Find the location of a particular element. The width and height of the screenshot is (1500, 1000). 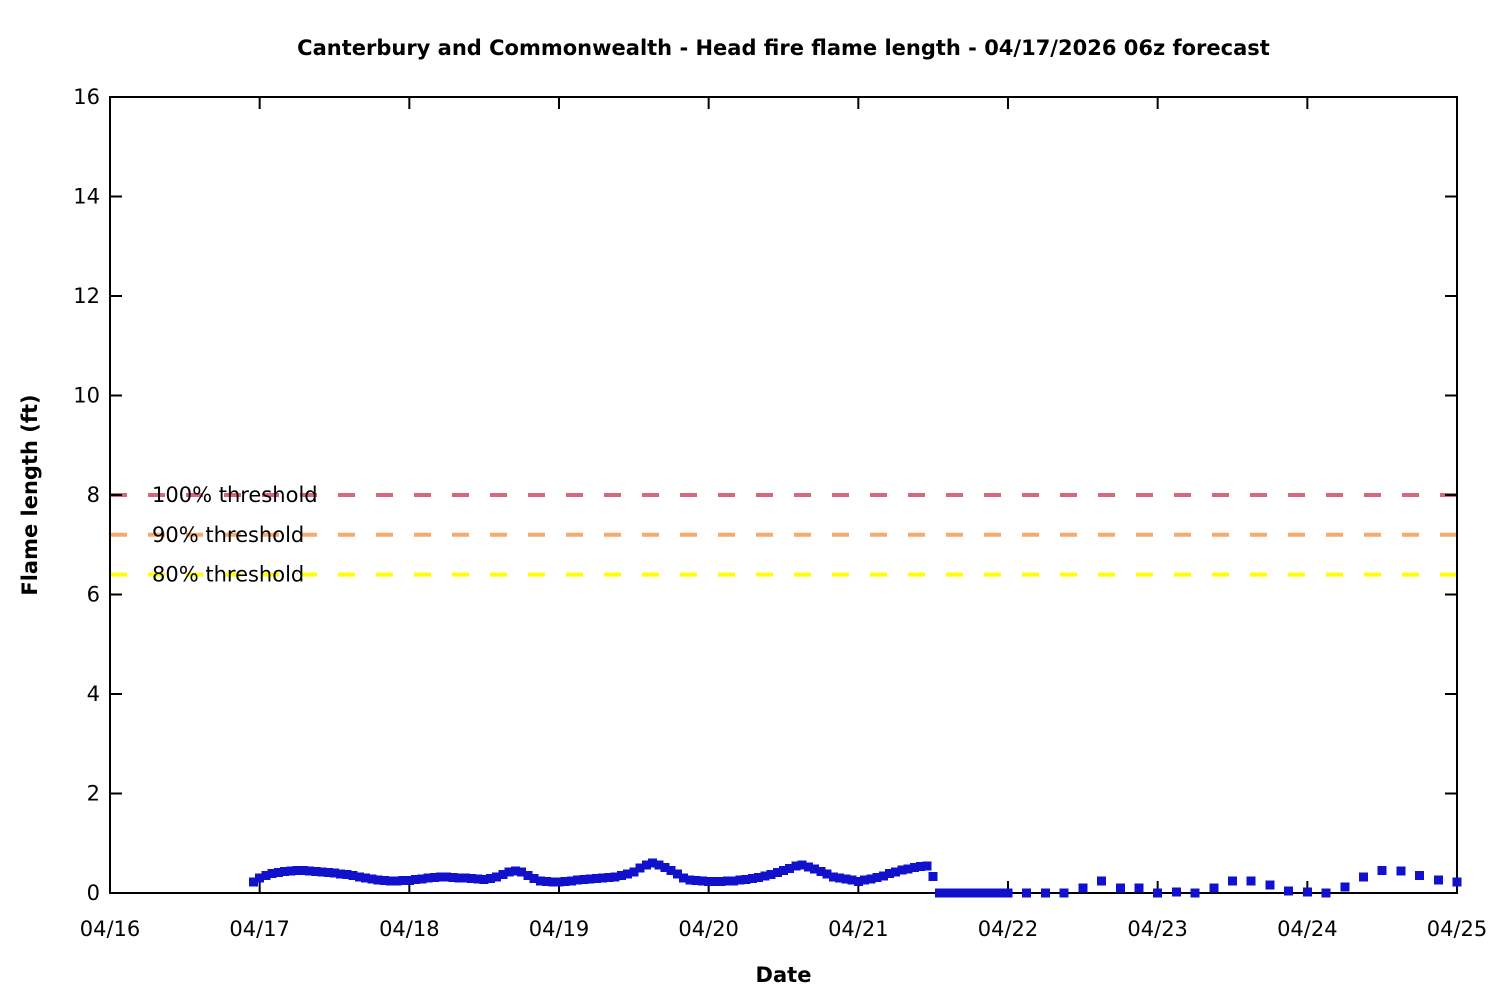

y-tick-label: 2 is located at coordinates (93, 794).